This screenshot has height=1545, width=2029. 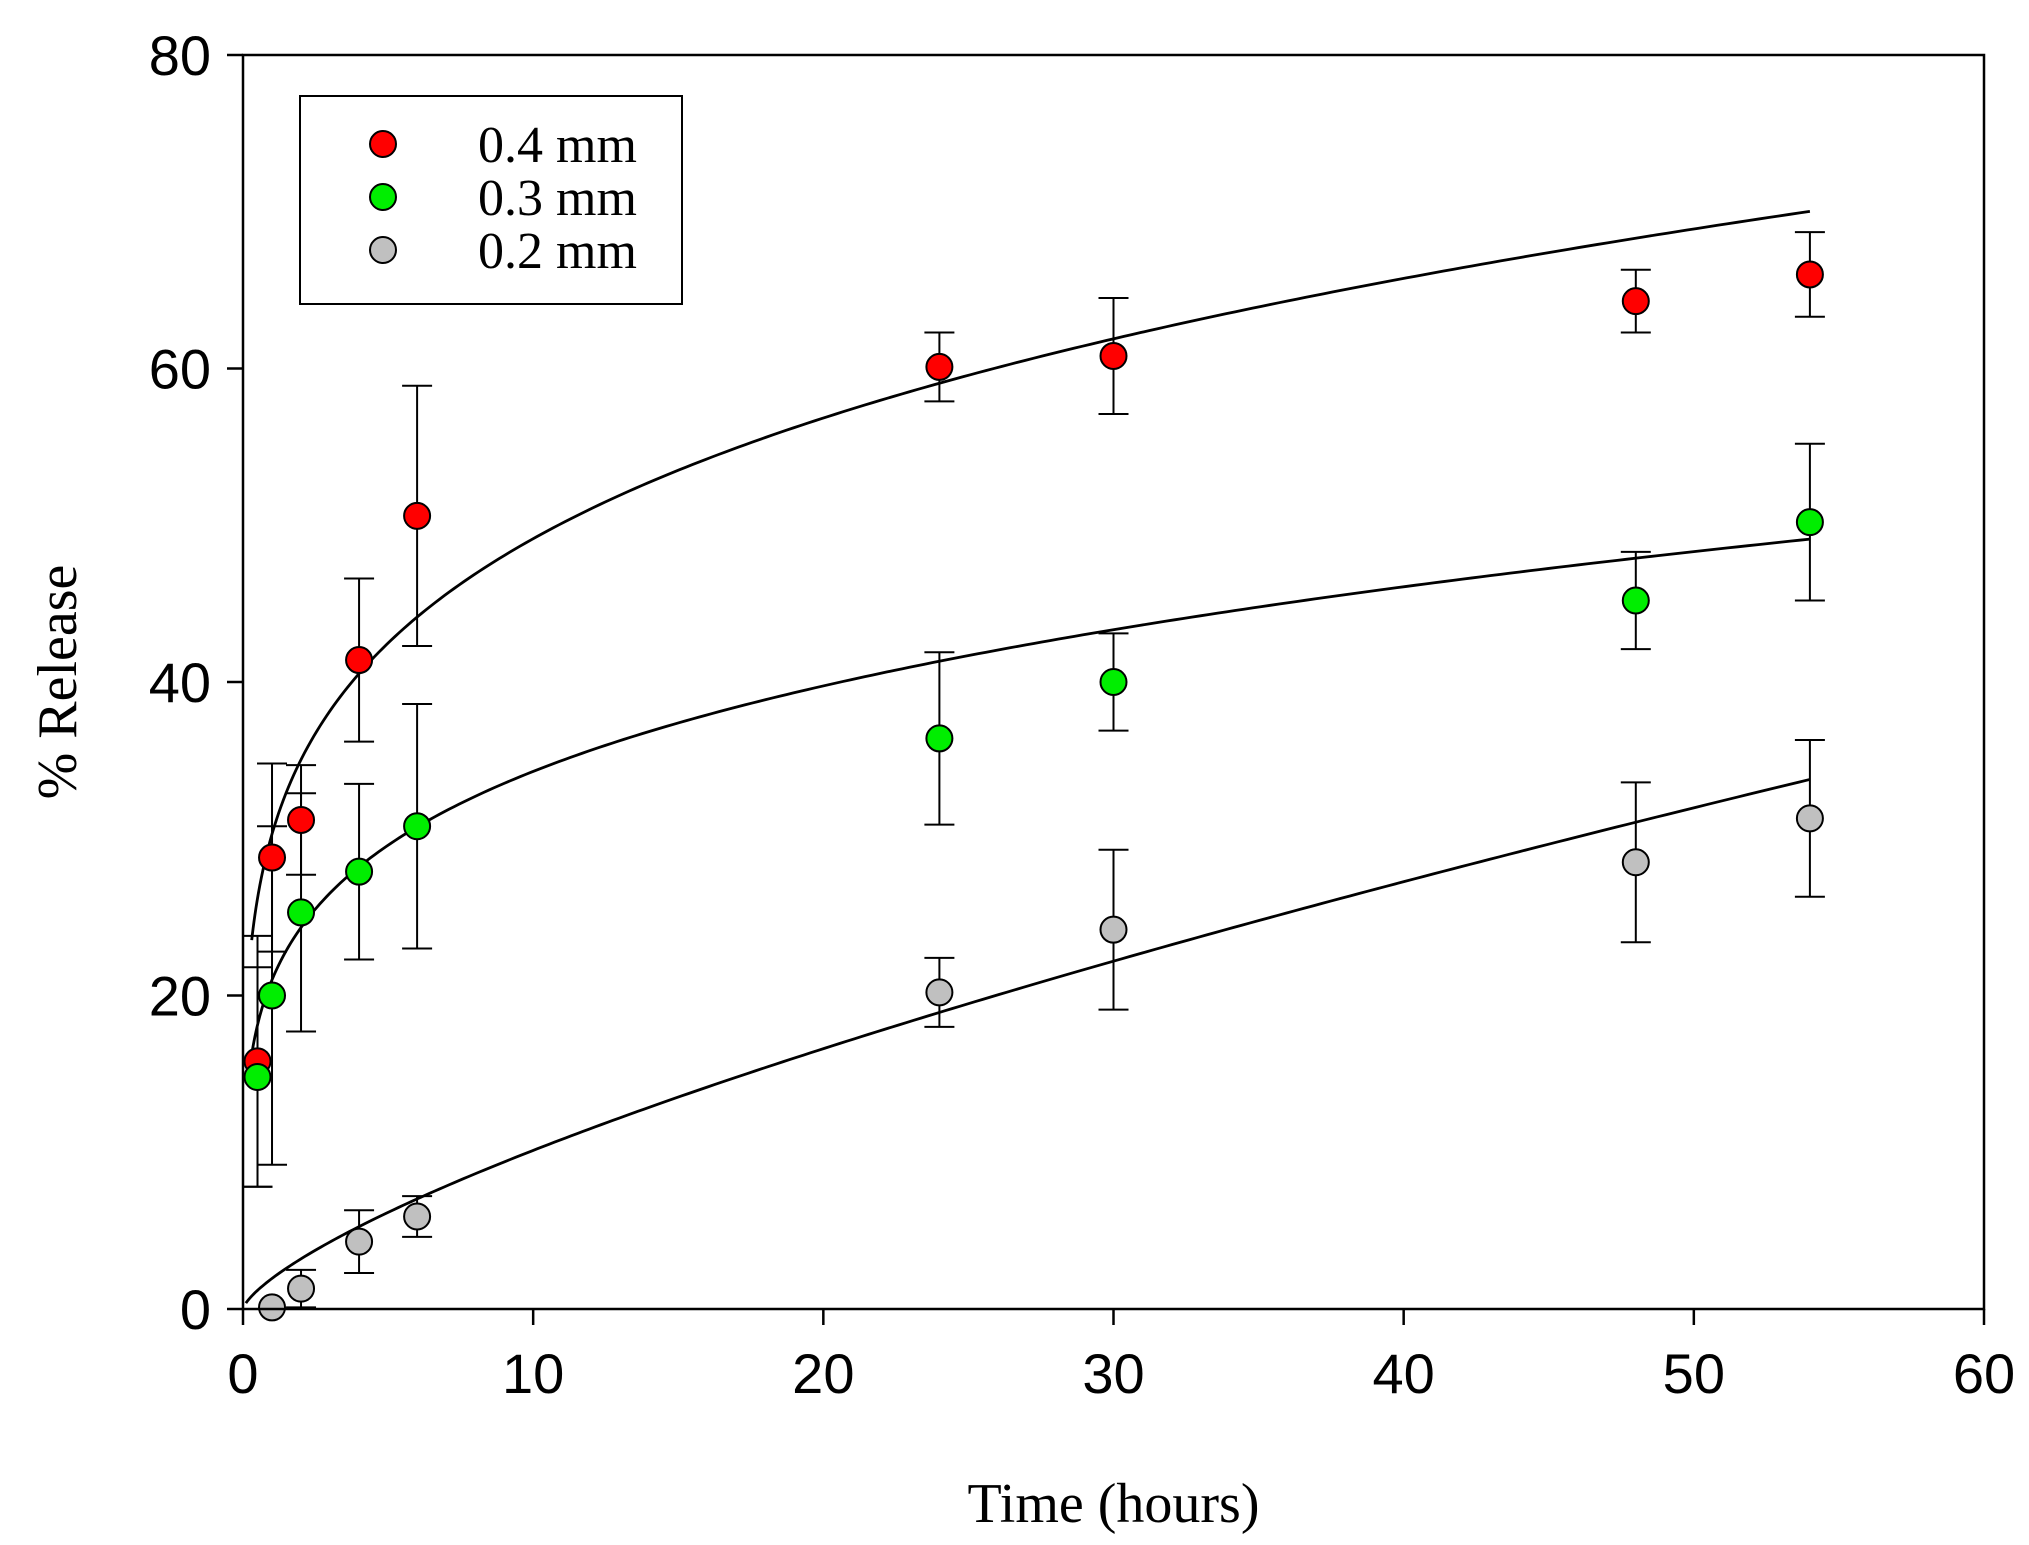 What do you see at coordinates (1114, 1504) in the screenshot?
I see `x-axis-title: Time (hours)` at bounding box center [1114, 1504].